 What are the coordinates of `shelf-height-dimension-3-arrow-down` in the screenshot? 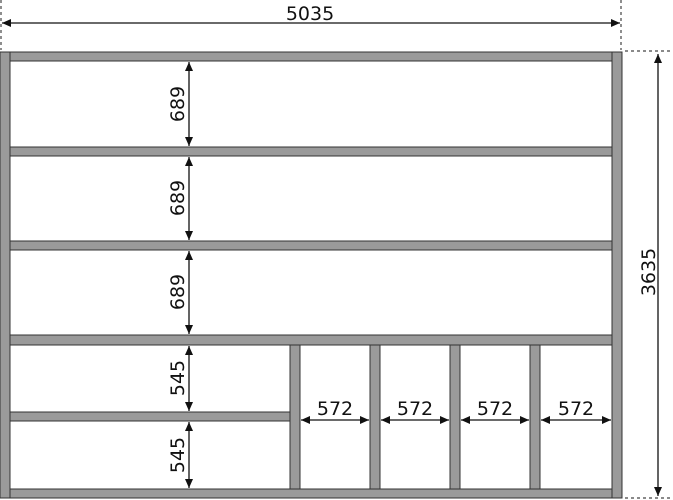 It's located at (189, 329).